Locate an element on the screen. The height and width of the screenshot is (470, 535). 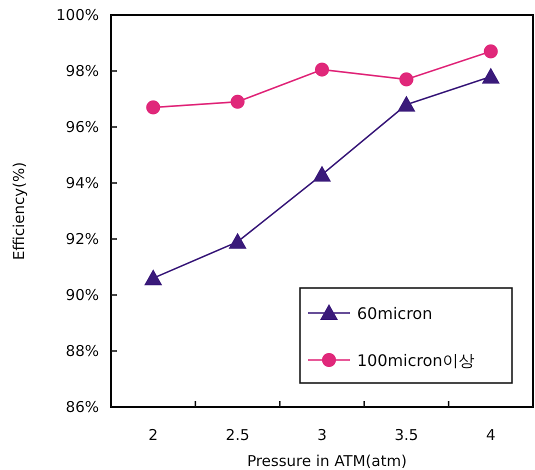
y-tick-label: 94% is located at coordinates (82, 183).